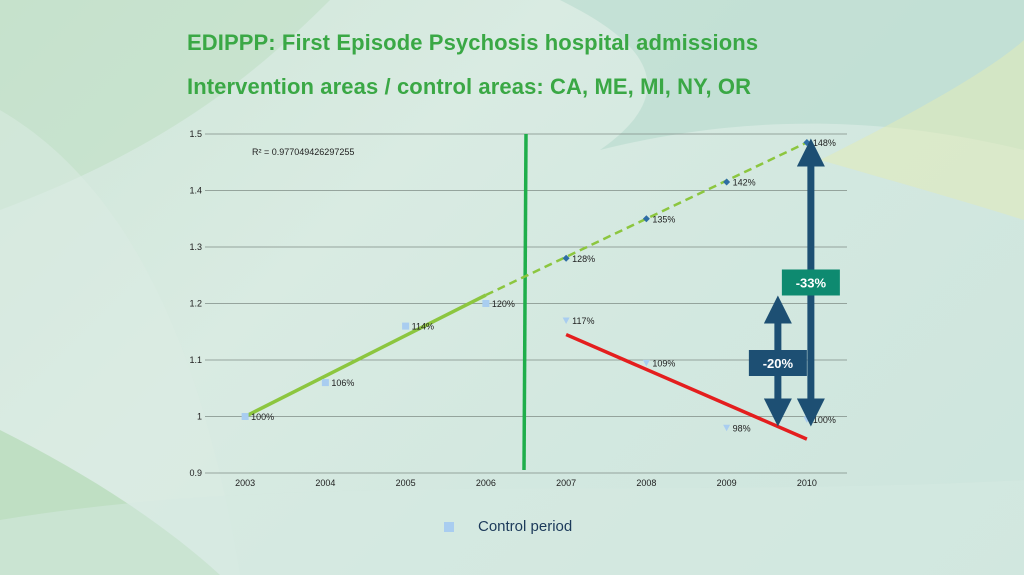  Describe the element at coordinates (195, 191) in the screenshot. I see `y-tick-label: 1.4` at that location.